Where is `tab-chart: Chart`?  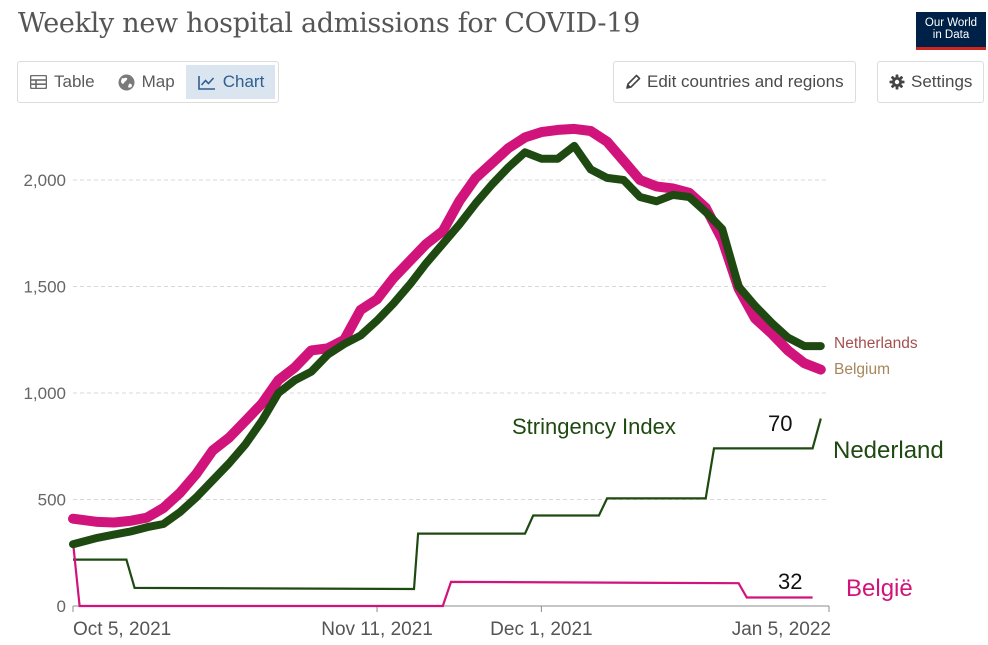
tab-chart: Chart is located at coordinates (230, 82).